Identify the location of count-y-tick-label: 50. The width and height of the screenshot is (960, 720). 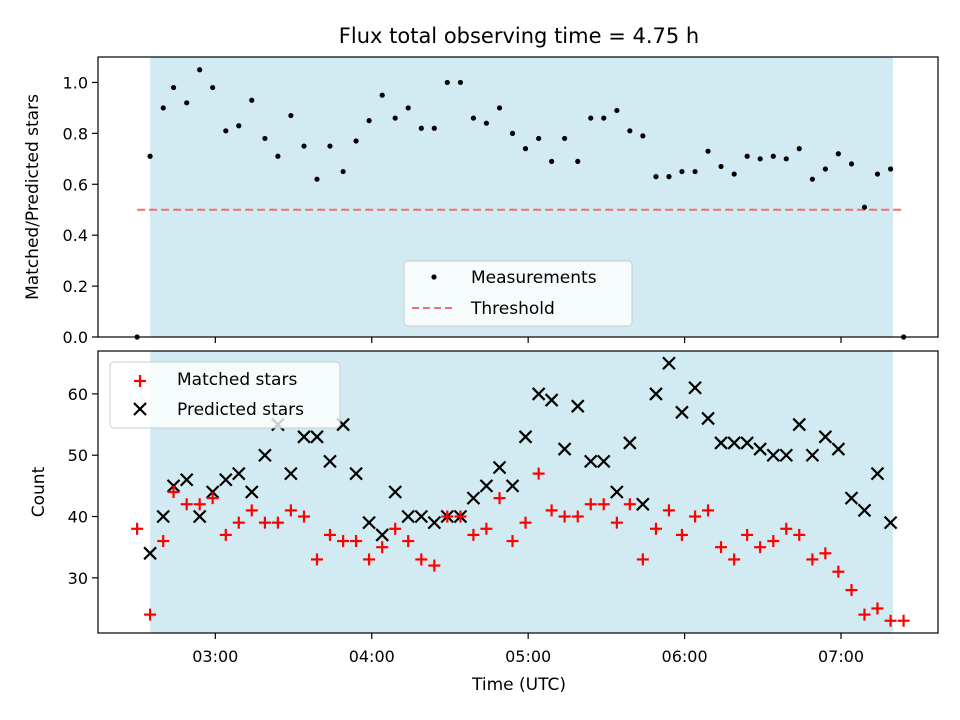
(78, 455).